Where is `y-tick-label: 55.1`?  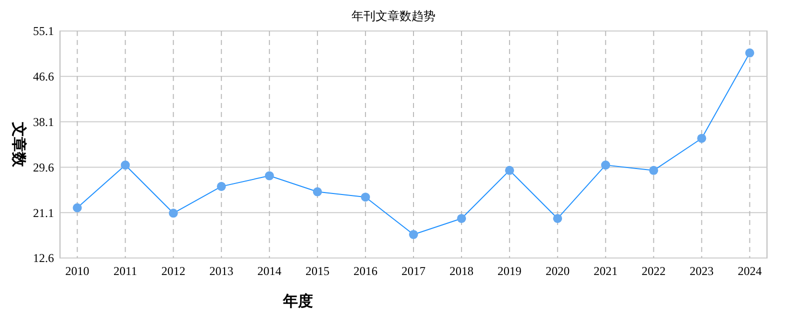
y-tick-label: 55.1 is located at coordinates (43, 31).